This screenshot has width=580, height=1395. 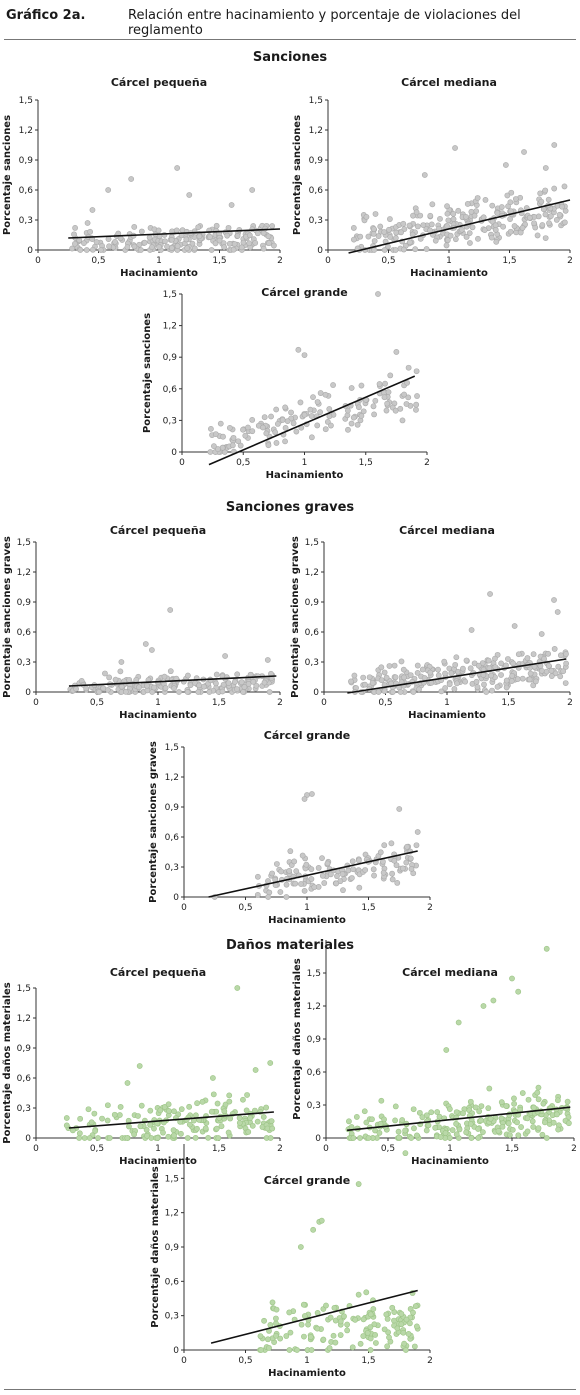 What do you see at coordinates (243, 463) in the screenshot?
I see `x-tick-label: 0,5` at bounding box center [243, 463].